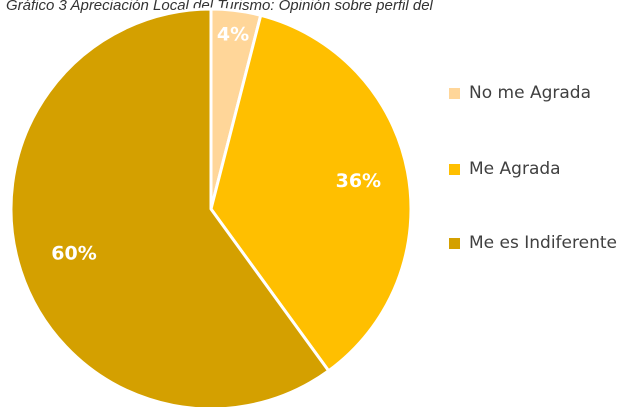 This screenshot has height=407, width=628. Describe the element at coordinates (530, 93) in the screenshot. I see `legend-label-no-me-agrada: No me Agrada` at that location.